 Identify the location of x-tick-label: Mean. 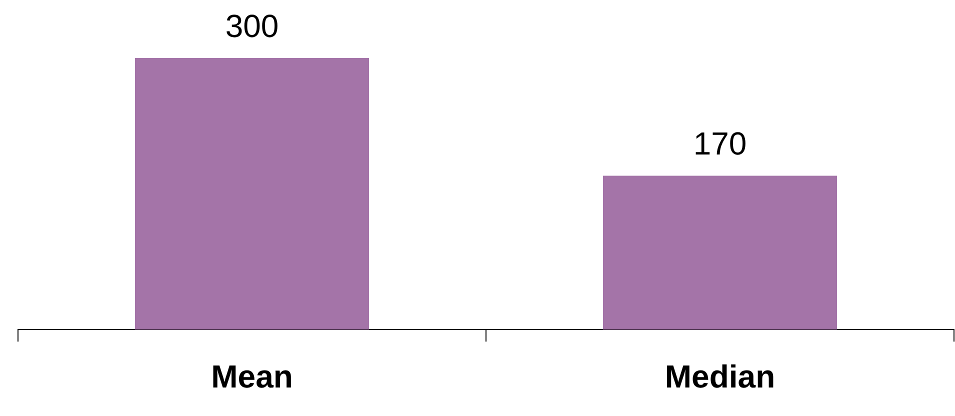
(252, 376).